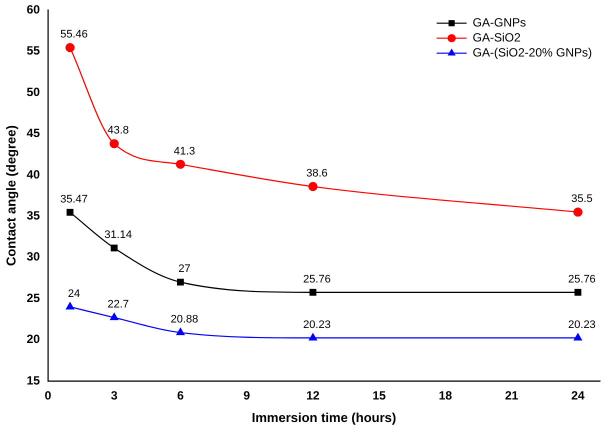 The image size is (610, 430). I want to click on data-label: 35.5, so click(582, 199).